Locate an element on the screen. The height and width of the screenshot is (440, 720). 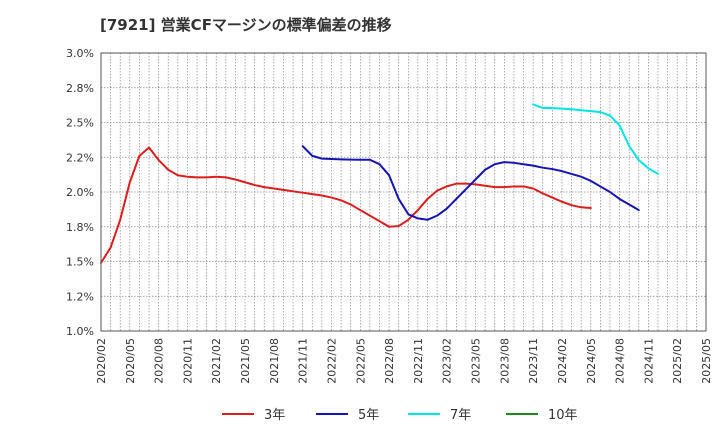
x-tick-label: 2021/11 is located at coordinates (303, 361).